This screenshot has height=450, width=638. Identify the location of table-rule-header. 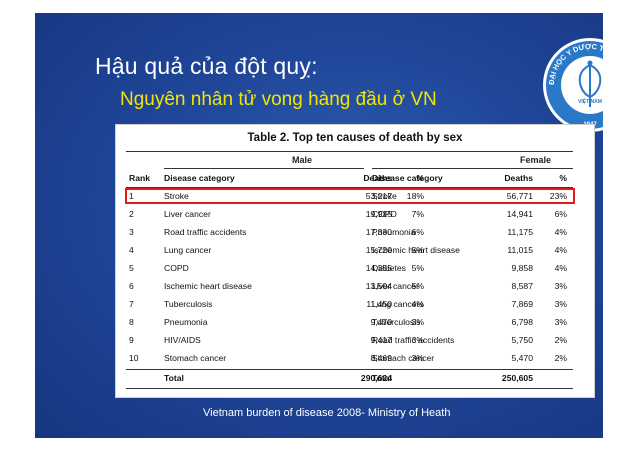
(349, 187).